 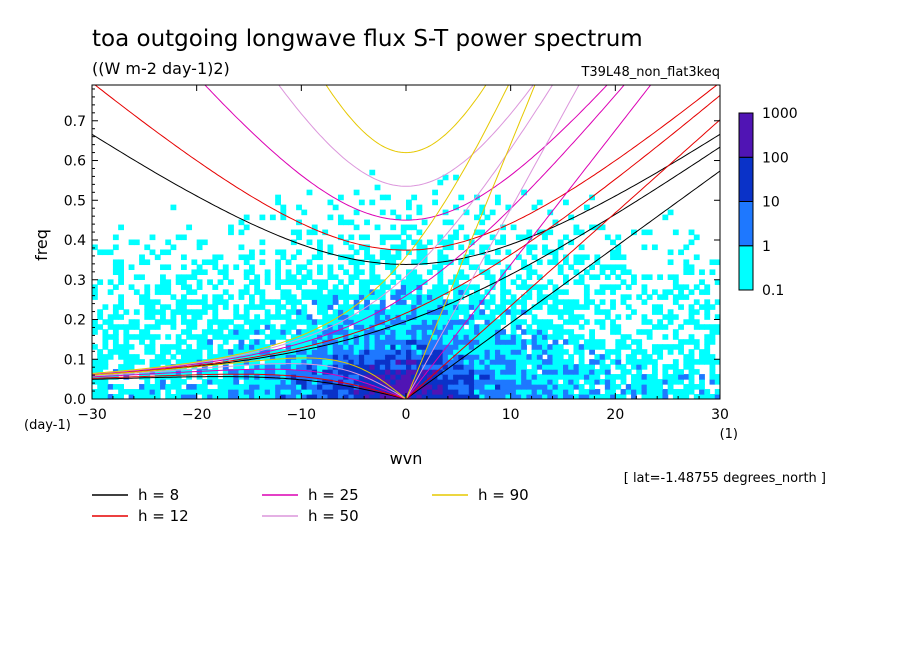 I want to click on eastward-gravity-curve-h90, so click(x=457, y=171).